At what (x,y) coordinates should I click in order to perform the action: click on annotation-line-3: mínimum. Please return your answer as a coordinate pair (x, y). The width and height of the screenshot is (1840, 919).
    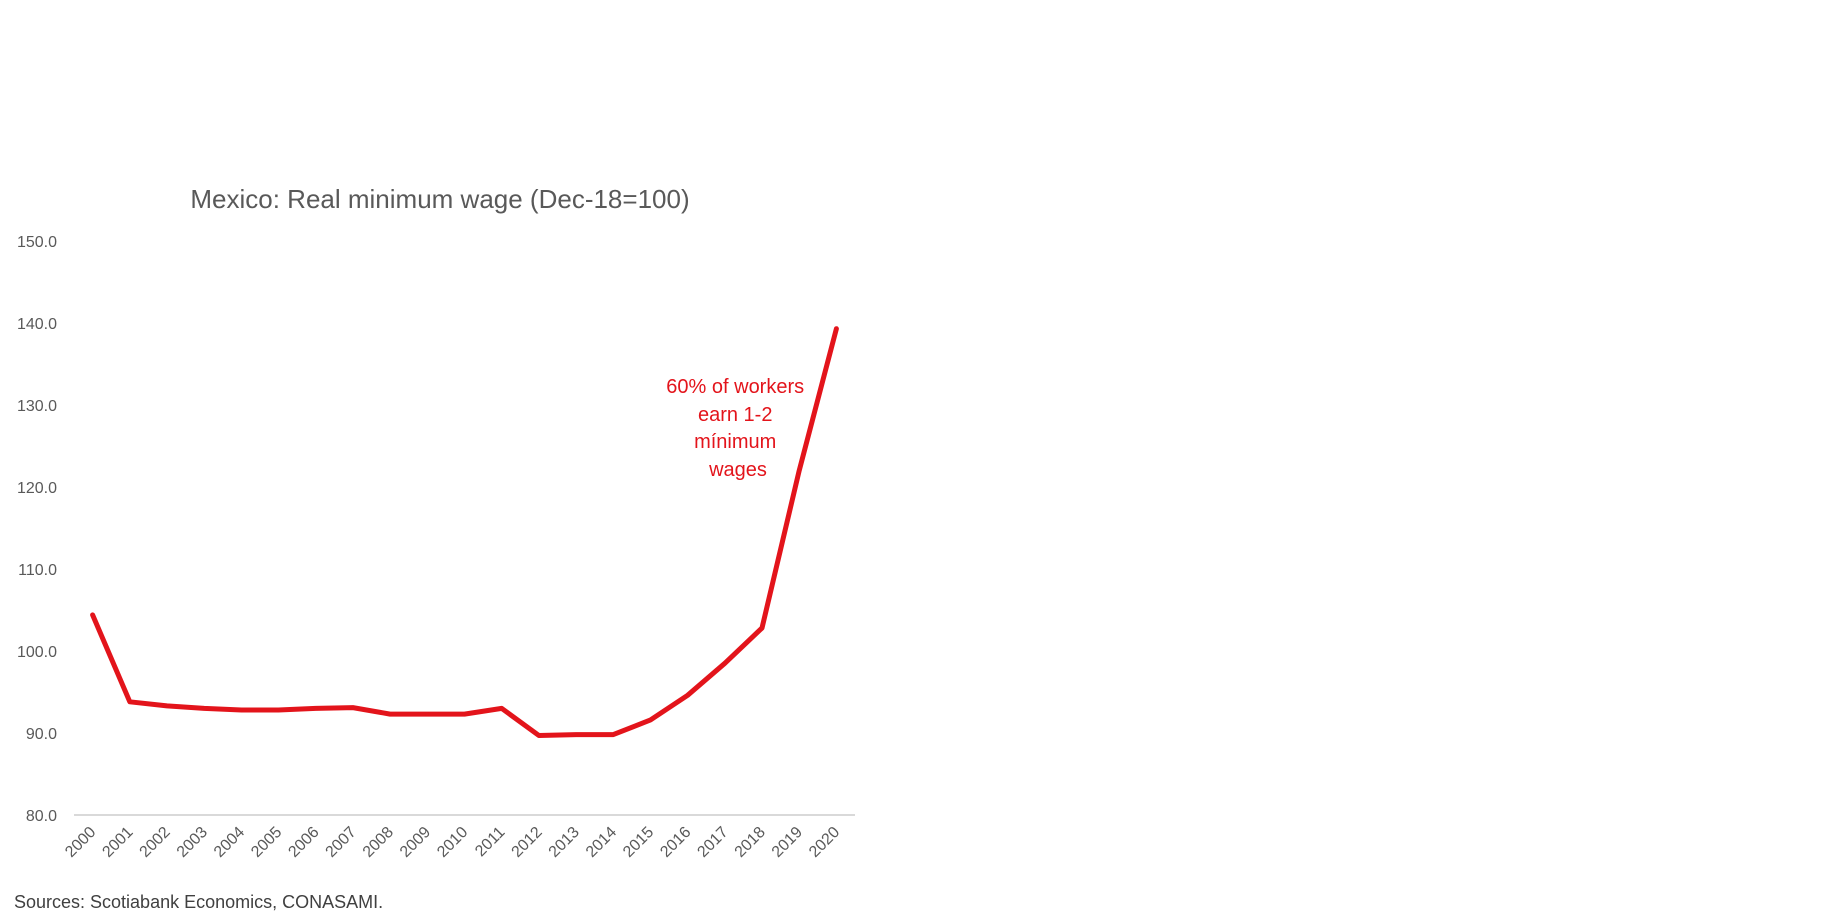
    Looking at the image, I should click on (735, 442).